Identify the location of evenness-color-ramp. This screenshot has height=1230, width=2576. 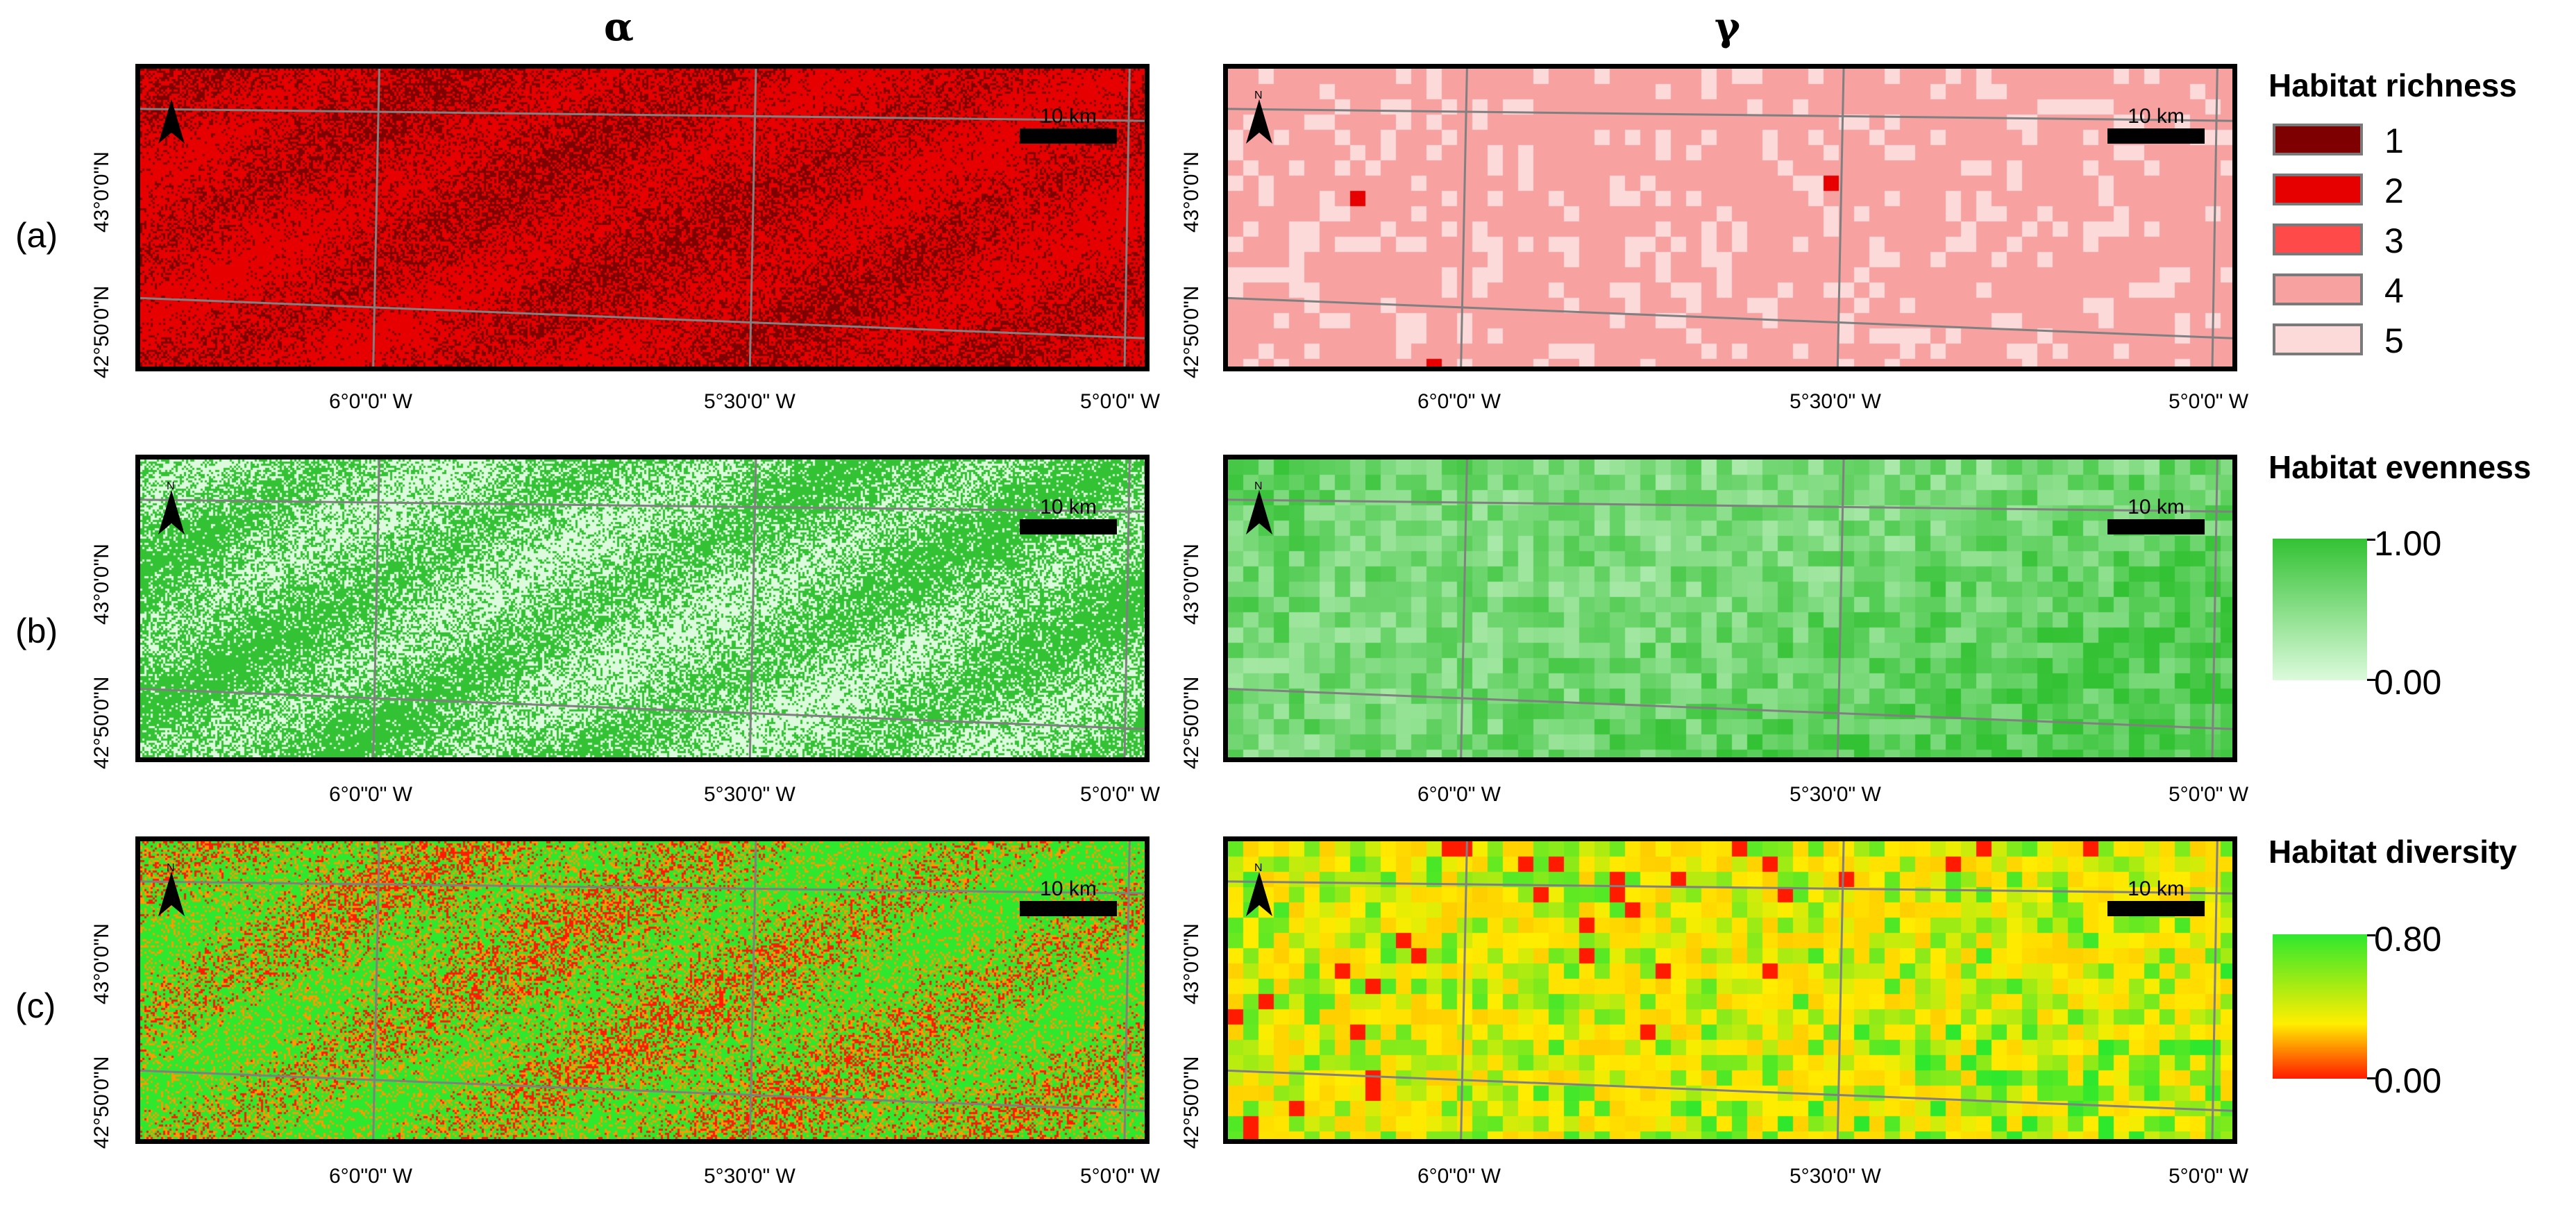
(2320, 609).